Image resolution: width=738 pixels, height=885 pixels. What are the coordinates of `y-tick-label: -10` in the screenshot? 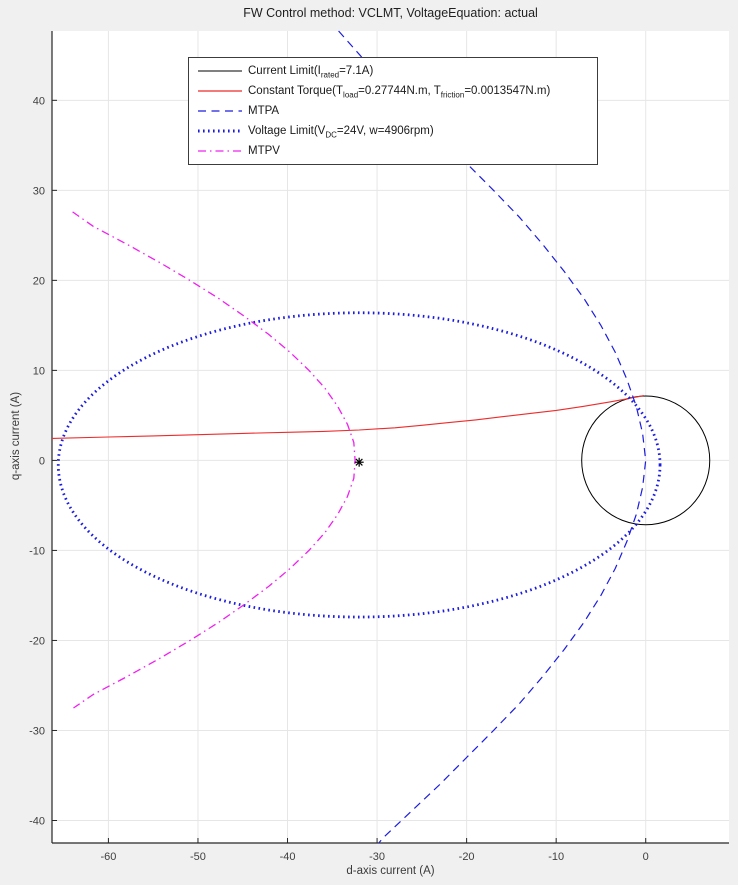 It's located at (37, 551).